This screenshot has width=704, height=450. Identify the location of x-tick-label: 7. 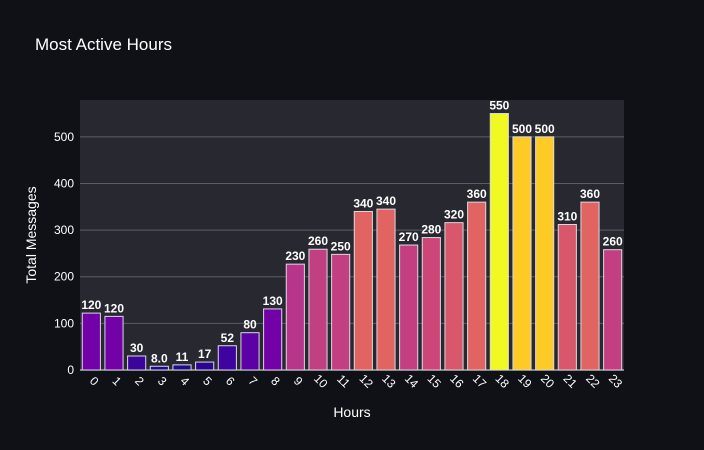
(253, 381).